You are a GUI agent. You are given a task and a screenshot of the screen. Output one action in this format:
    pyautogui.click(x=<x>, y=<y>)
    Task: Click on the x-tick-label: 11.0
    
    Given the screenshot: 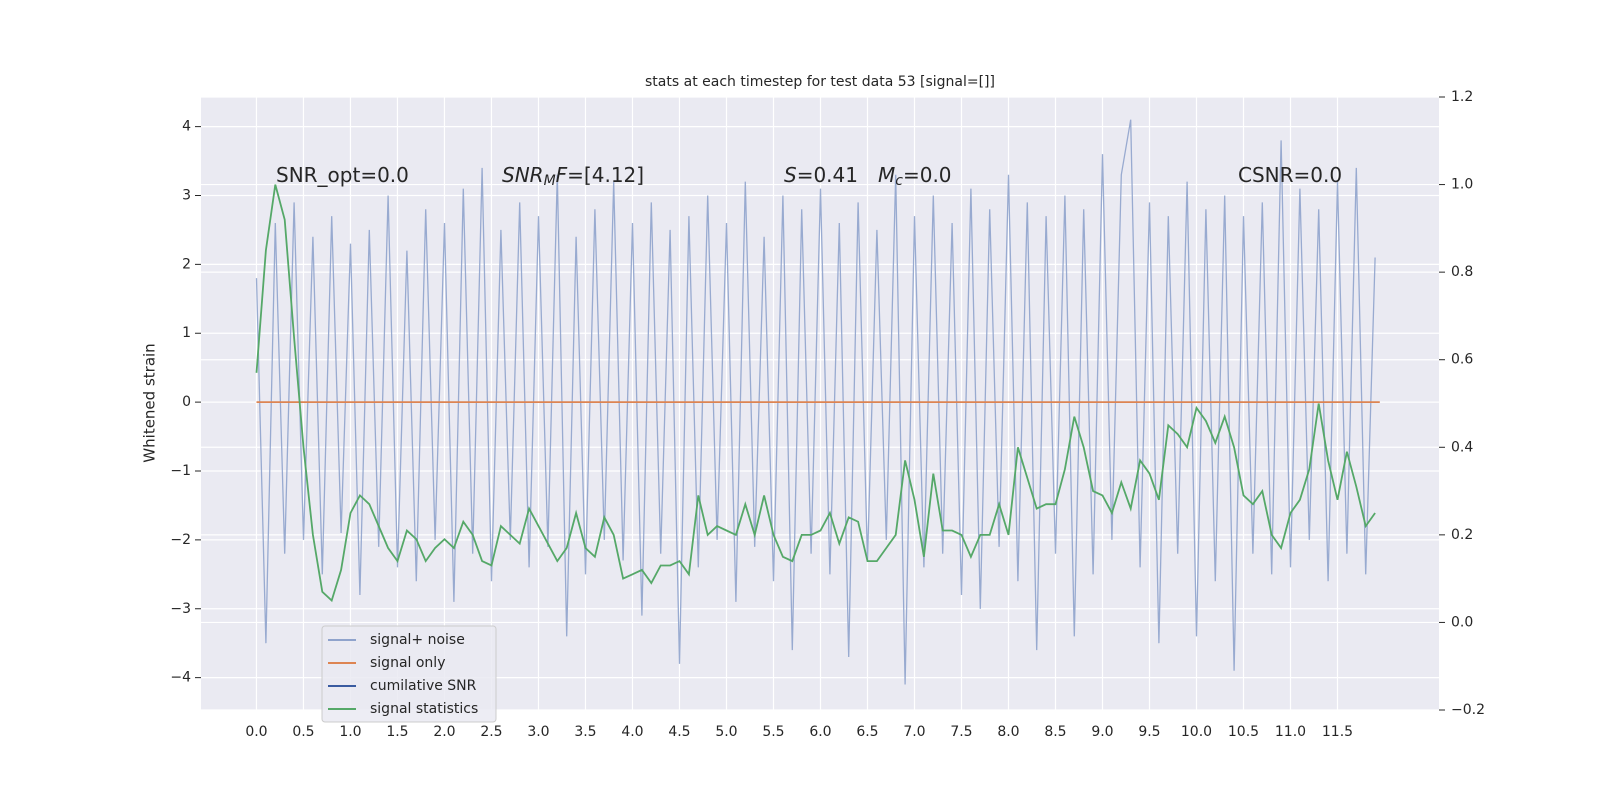 What is the action you would take?
    pyautogui.click(x=1290, y=732)
    